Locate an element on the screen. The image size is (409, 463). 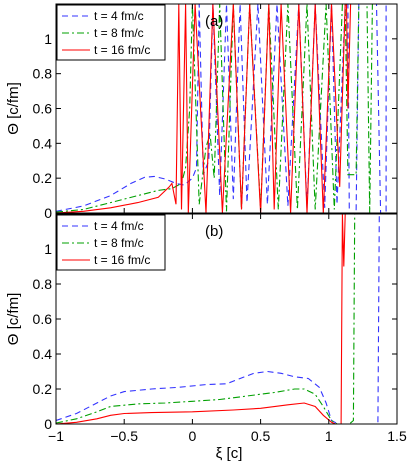
x-axis-label: ξ [c] is located at coordinates (229, 453).